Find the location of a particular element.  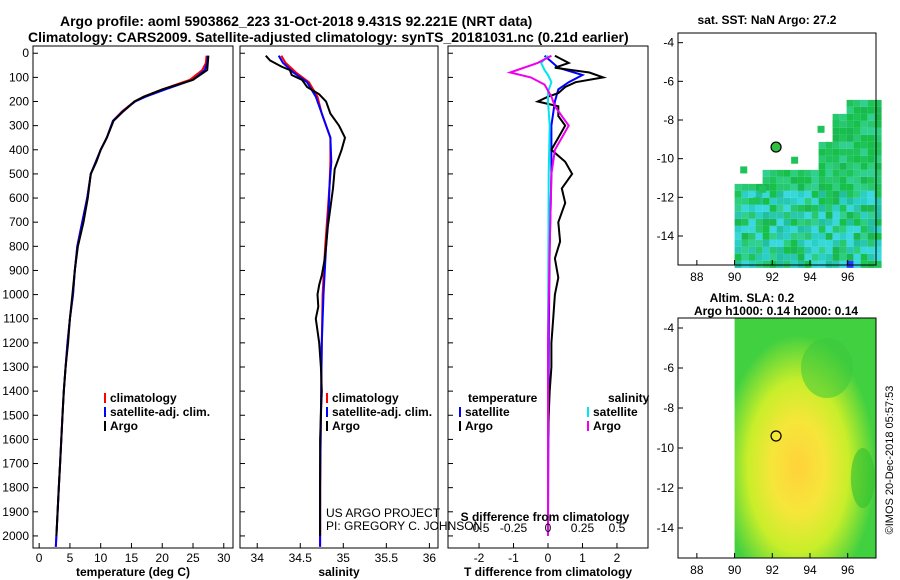

sst-patch is located at coordinates (763, 189).